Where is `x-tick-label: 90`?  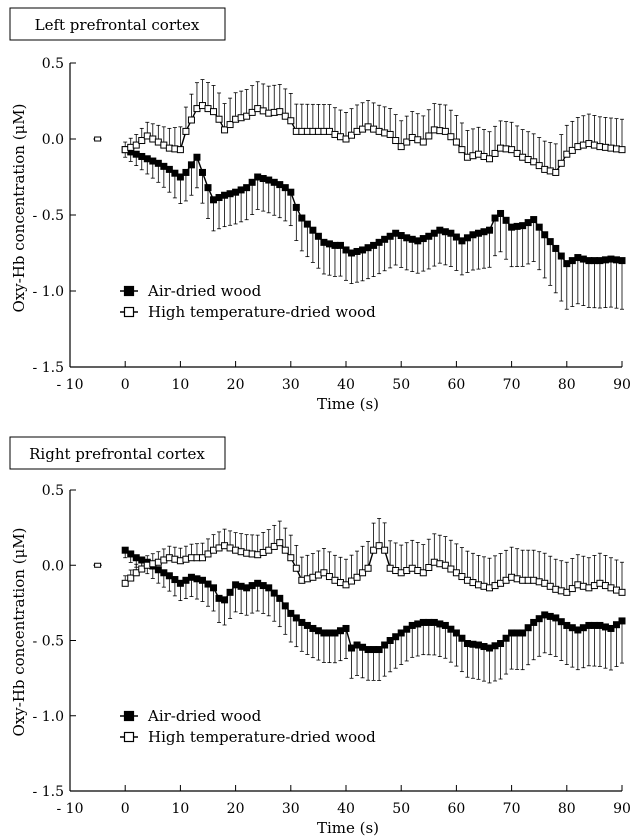 x-tick-label: 90 is located at coordinates (621, 809).